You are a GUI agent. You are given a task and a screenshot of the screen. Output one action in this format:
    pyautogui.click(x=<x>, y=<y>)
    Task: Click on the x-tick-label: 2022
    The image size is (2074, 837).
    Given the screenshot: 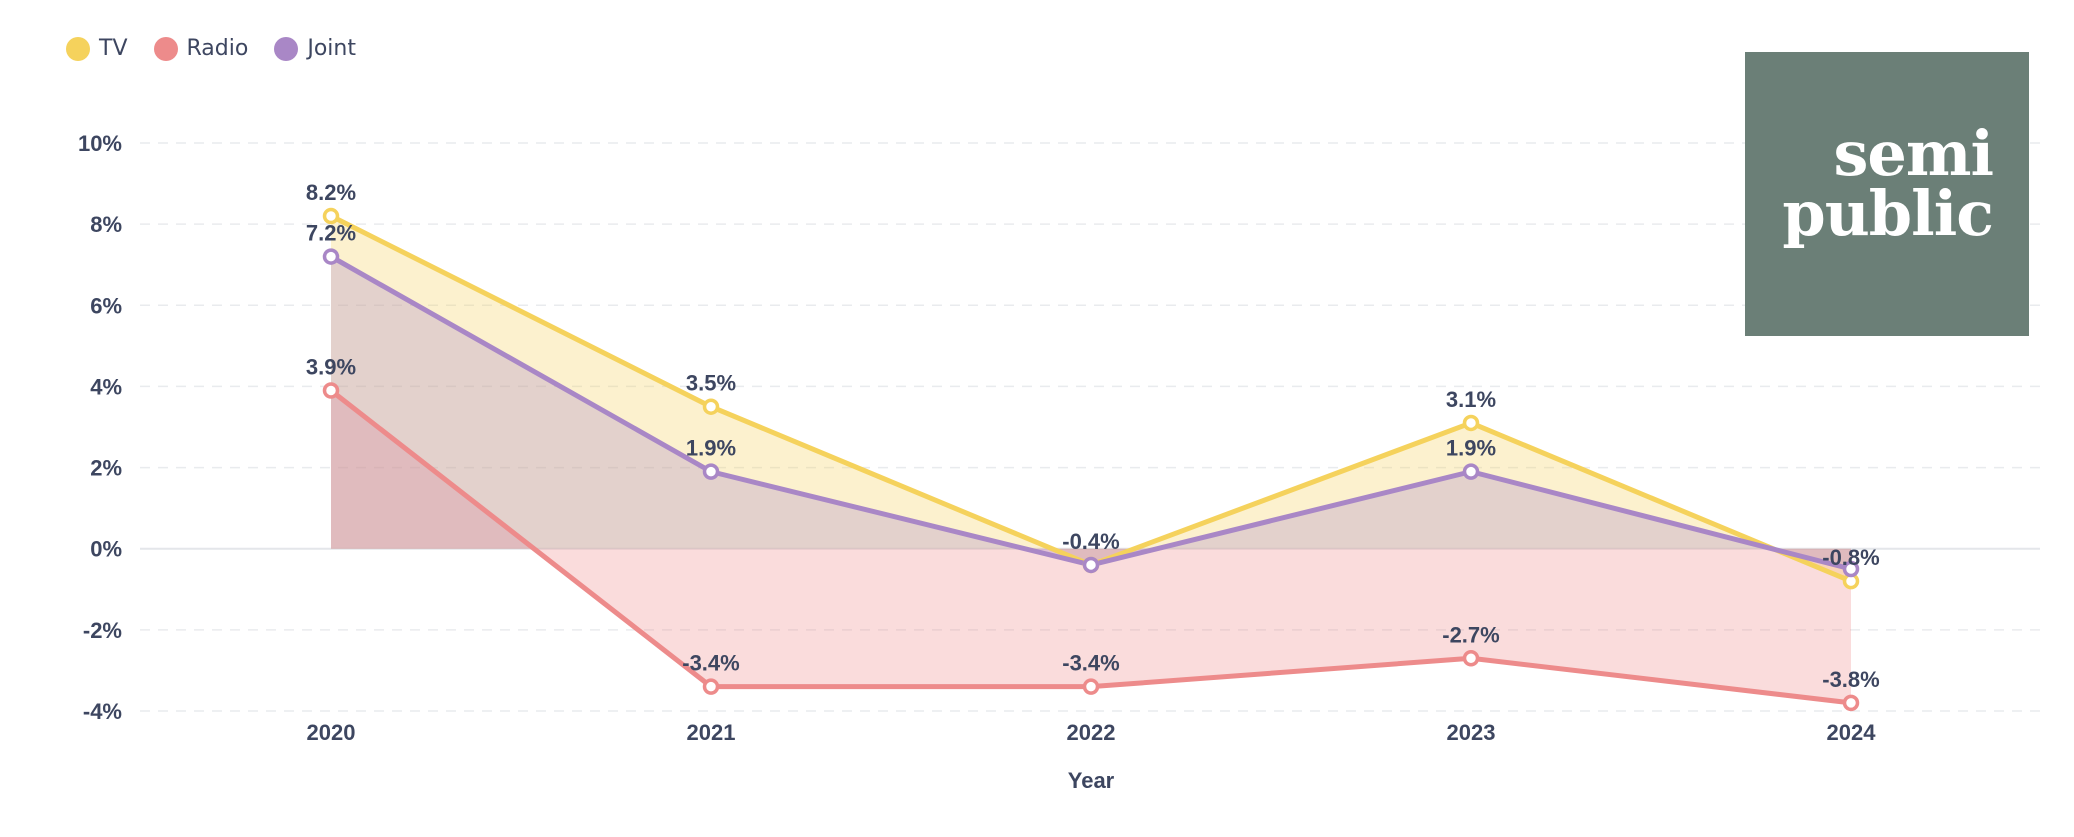 What is the action you would take?
    pyautogui.click(x=1091, y=732)
    